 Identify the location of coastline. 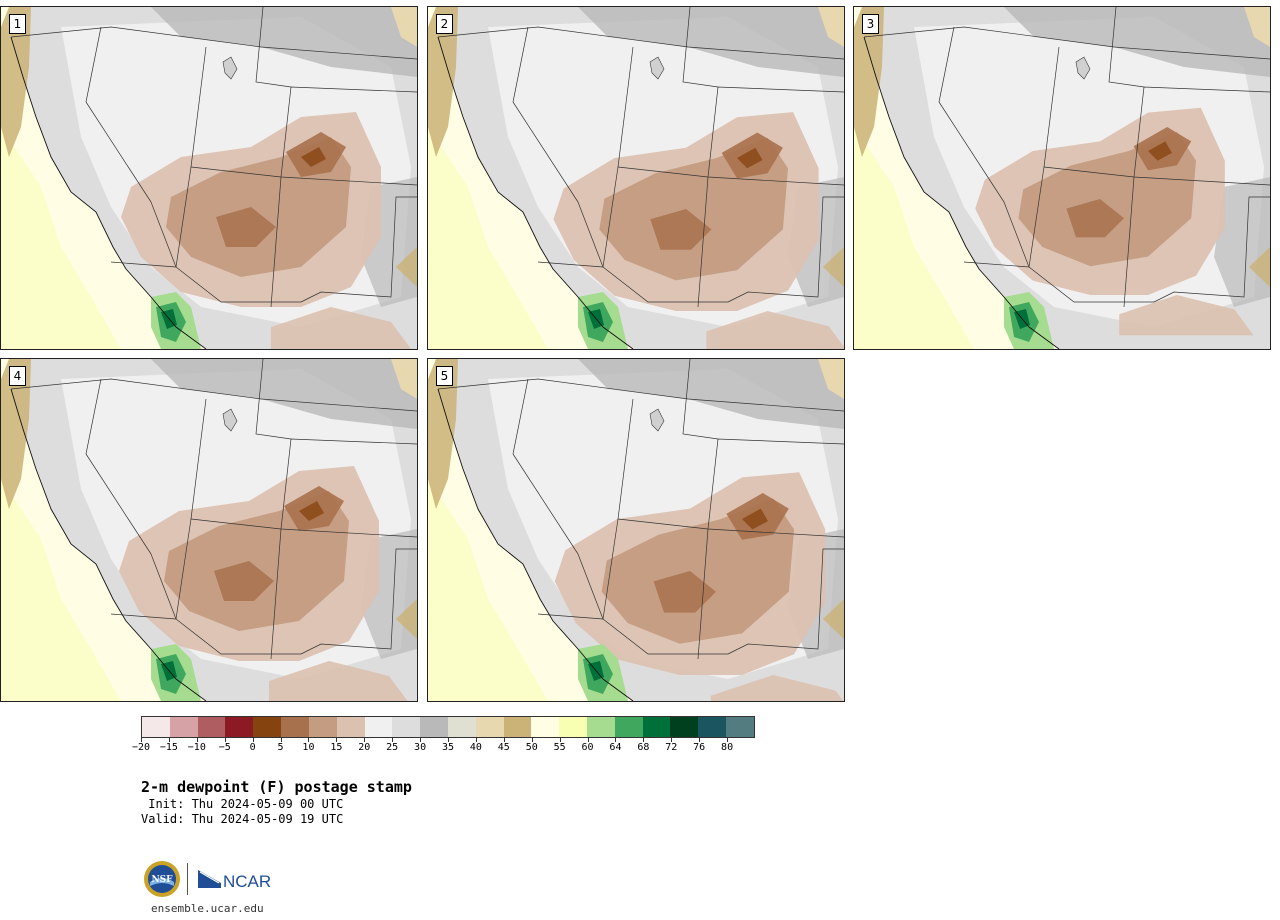
(535, 544).